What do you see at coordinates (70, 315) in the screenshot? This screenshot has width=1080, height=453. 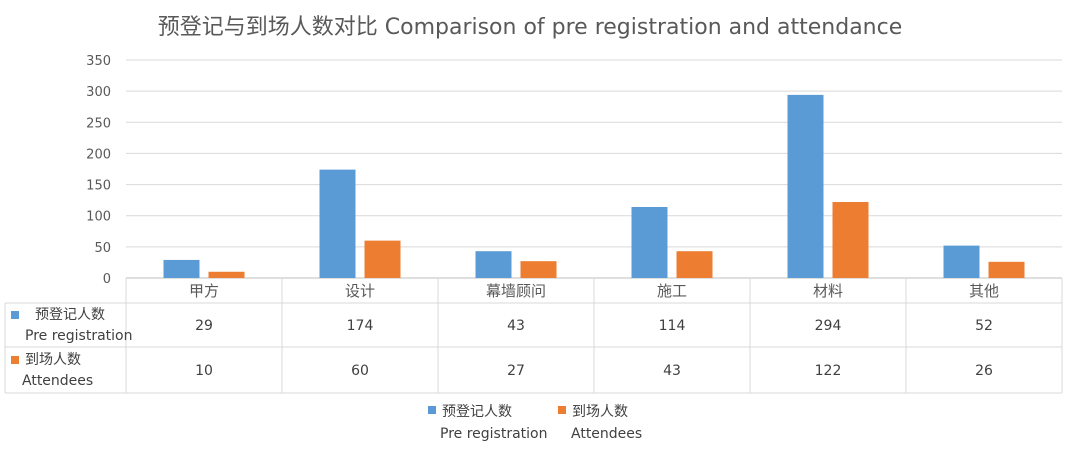 I see `row-label-zh: 预登记人数` at bounding box center [70, 315].